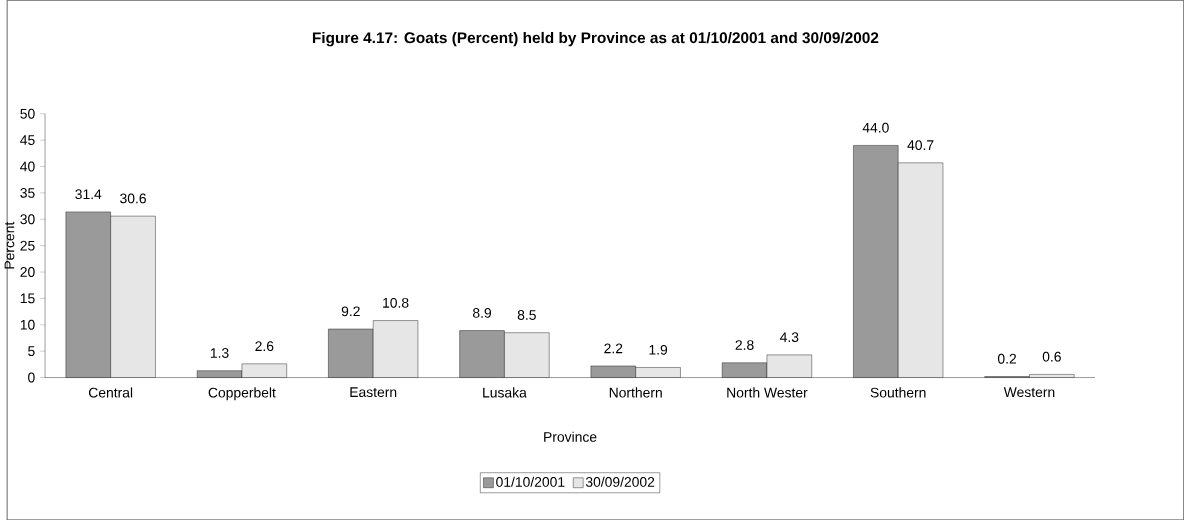  Describe the element at coordinates (505, 392) in the screenshot. I see `x-tick-label: Lusaka` at that location.